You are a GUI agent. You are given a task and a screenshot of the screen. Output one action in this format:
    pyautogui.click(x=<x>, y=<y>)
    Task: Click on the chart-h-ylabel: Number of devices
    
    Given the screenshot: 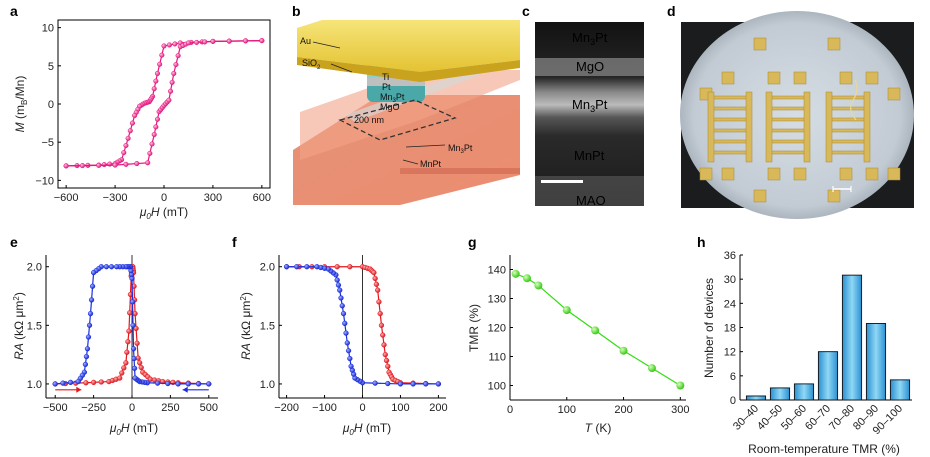 What is the action you would take?
    pyautogui.click(x=709, y=328)
    